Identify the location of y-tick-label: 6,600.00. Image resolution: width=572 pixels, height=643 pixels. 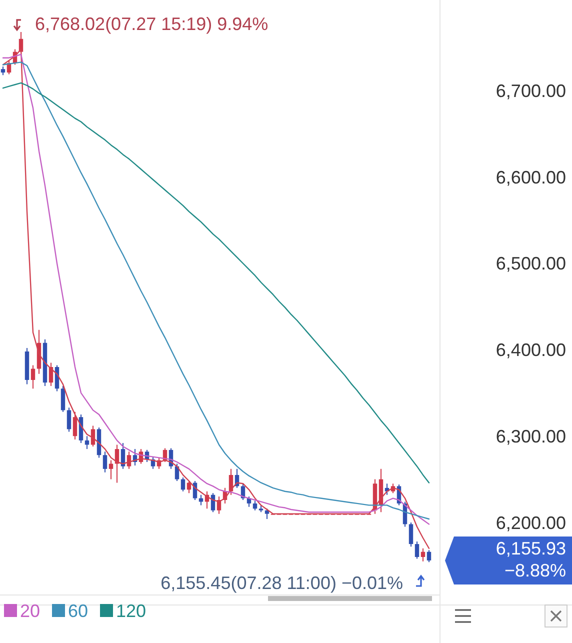
(531, 177).